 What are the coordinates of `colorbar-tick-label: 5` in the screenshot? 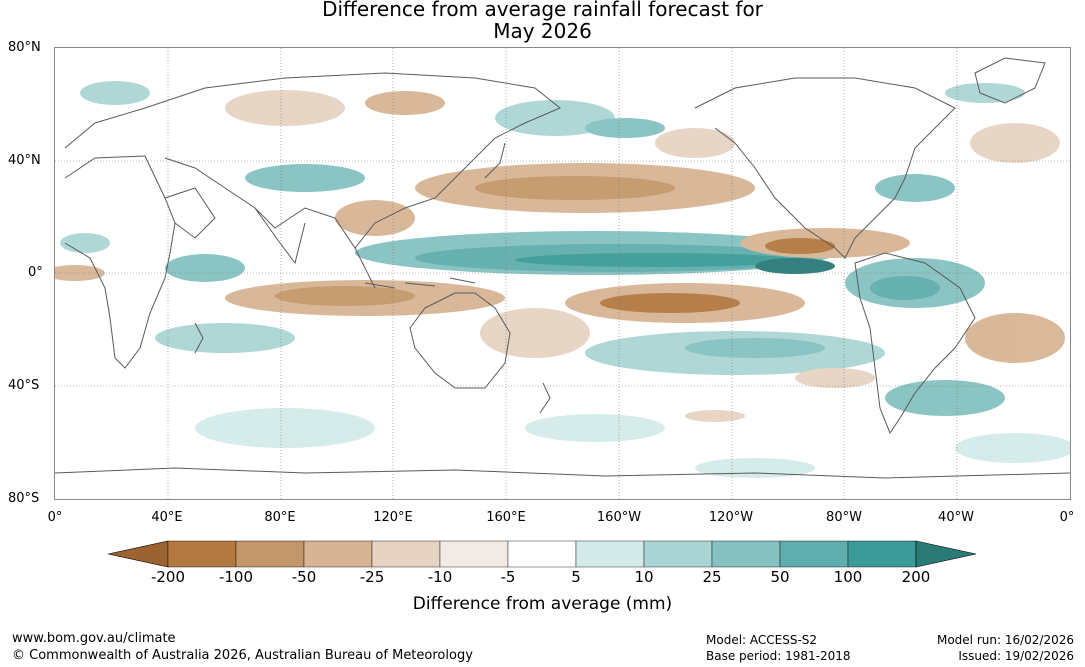 It's located at (576, 577).